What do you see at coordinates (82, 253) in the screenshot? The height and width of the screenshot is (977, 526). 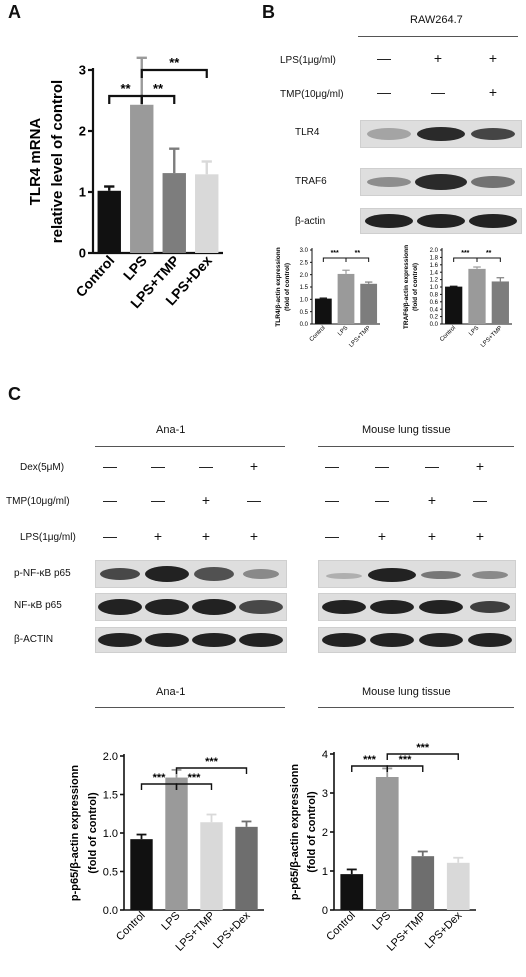 I see `y-tick-label: 0` at bounding box center [82, 253].